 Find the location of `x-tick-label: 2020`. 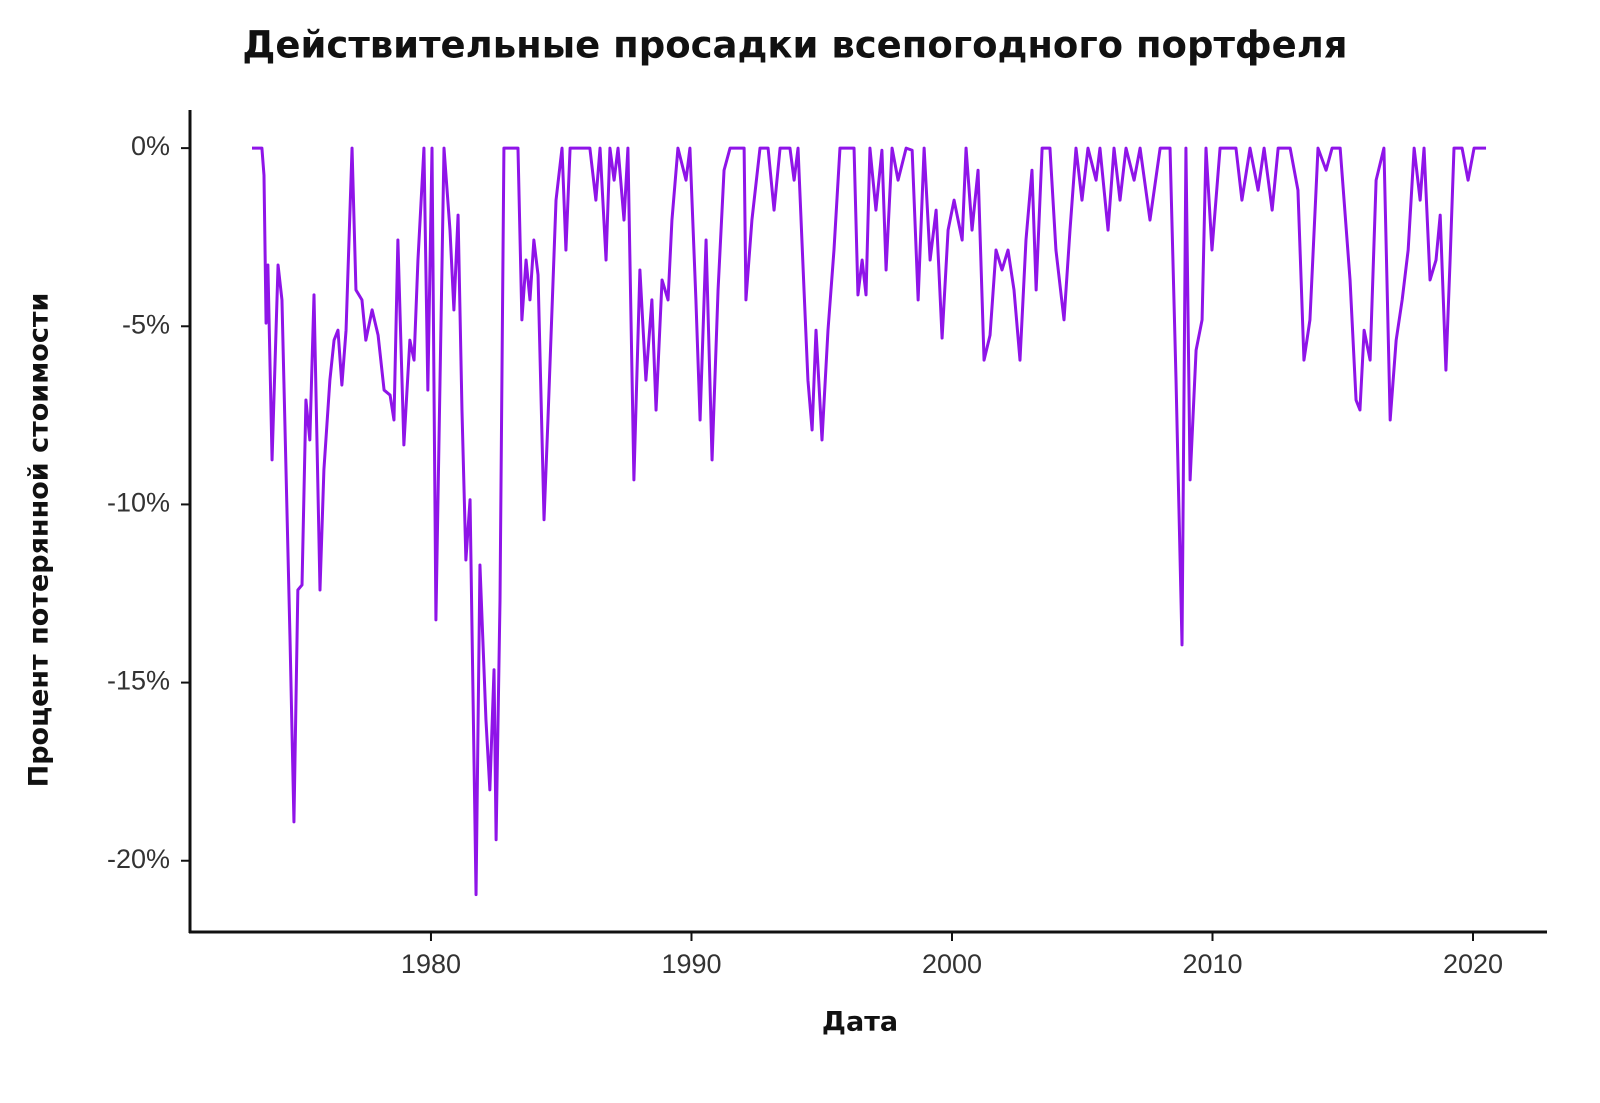

x-tick-label: 2020 is located at coordinates (1473, 964).